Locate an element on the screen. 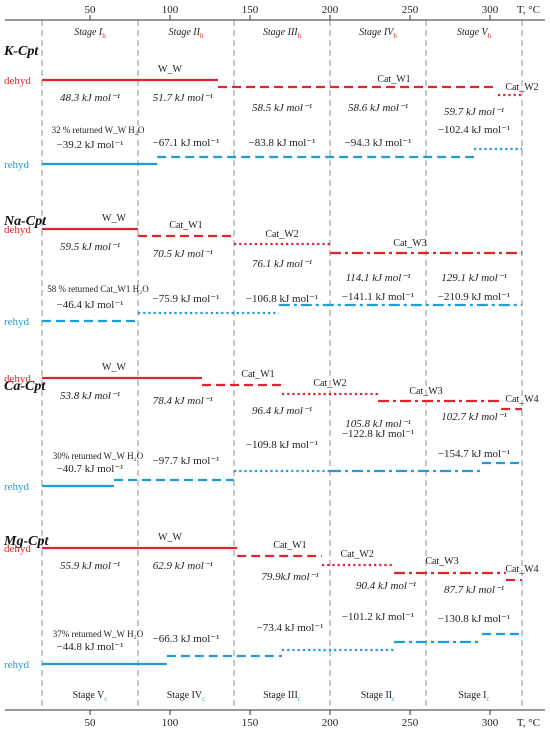 The height and width of the screenshot is (730, 550). rehyd-energy-label: −73.4 kJ mol⁻¹ is located at coordinates (290, 628).